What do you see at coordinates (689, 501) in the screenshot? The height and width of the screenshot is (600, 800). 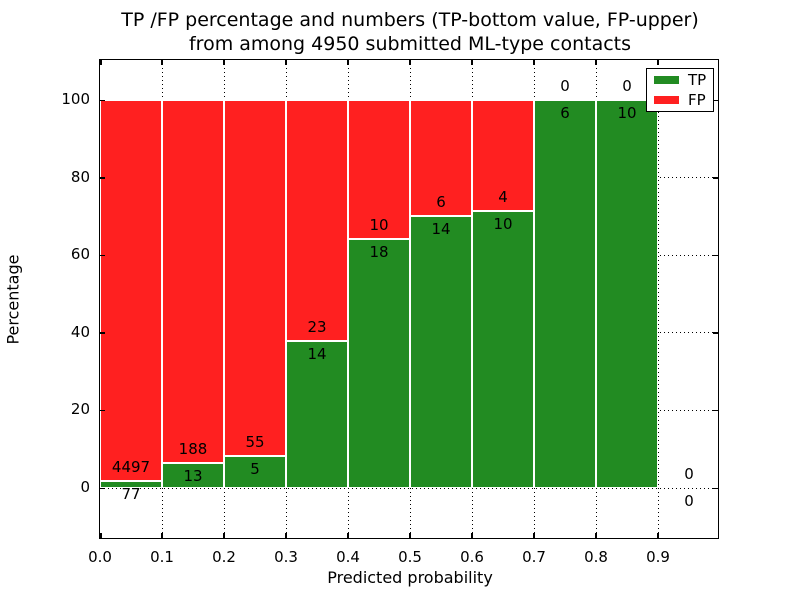 I see `tp-value-label: 0` at bounding box center [689, 501].